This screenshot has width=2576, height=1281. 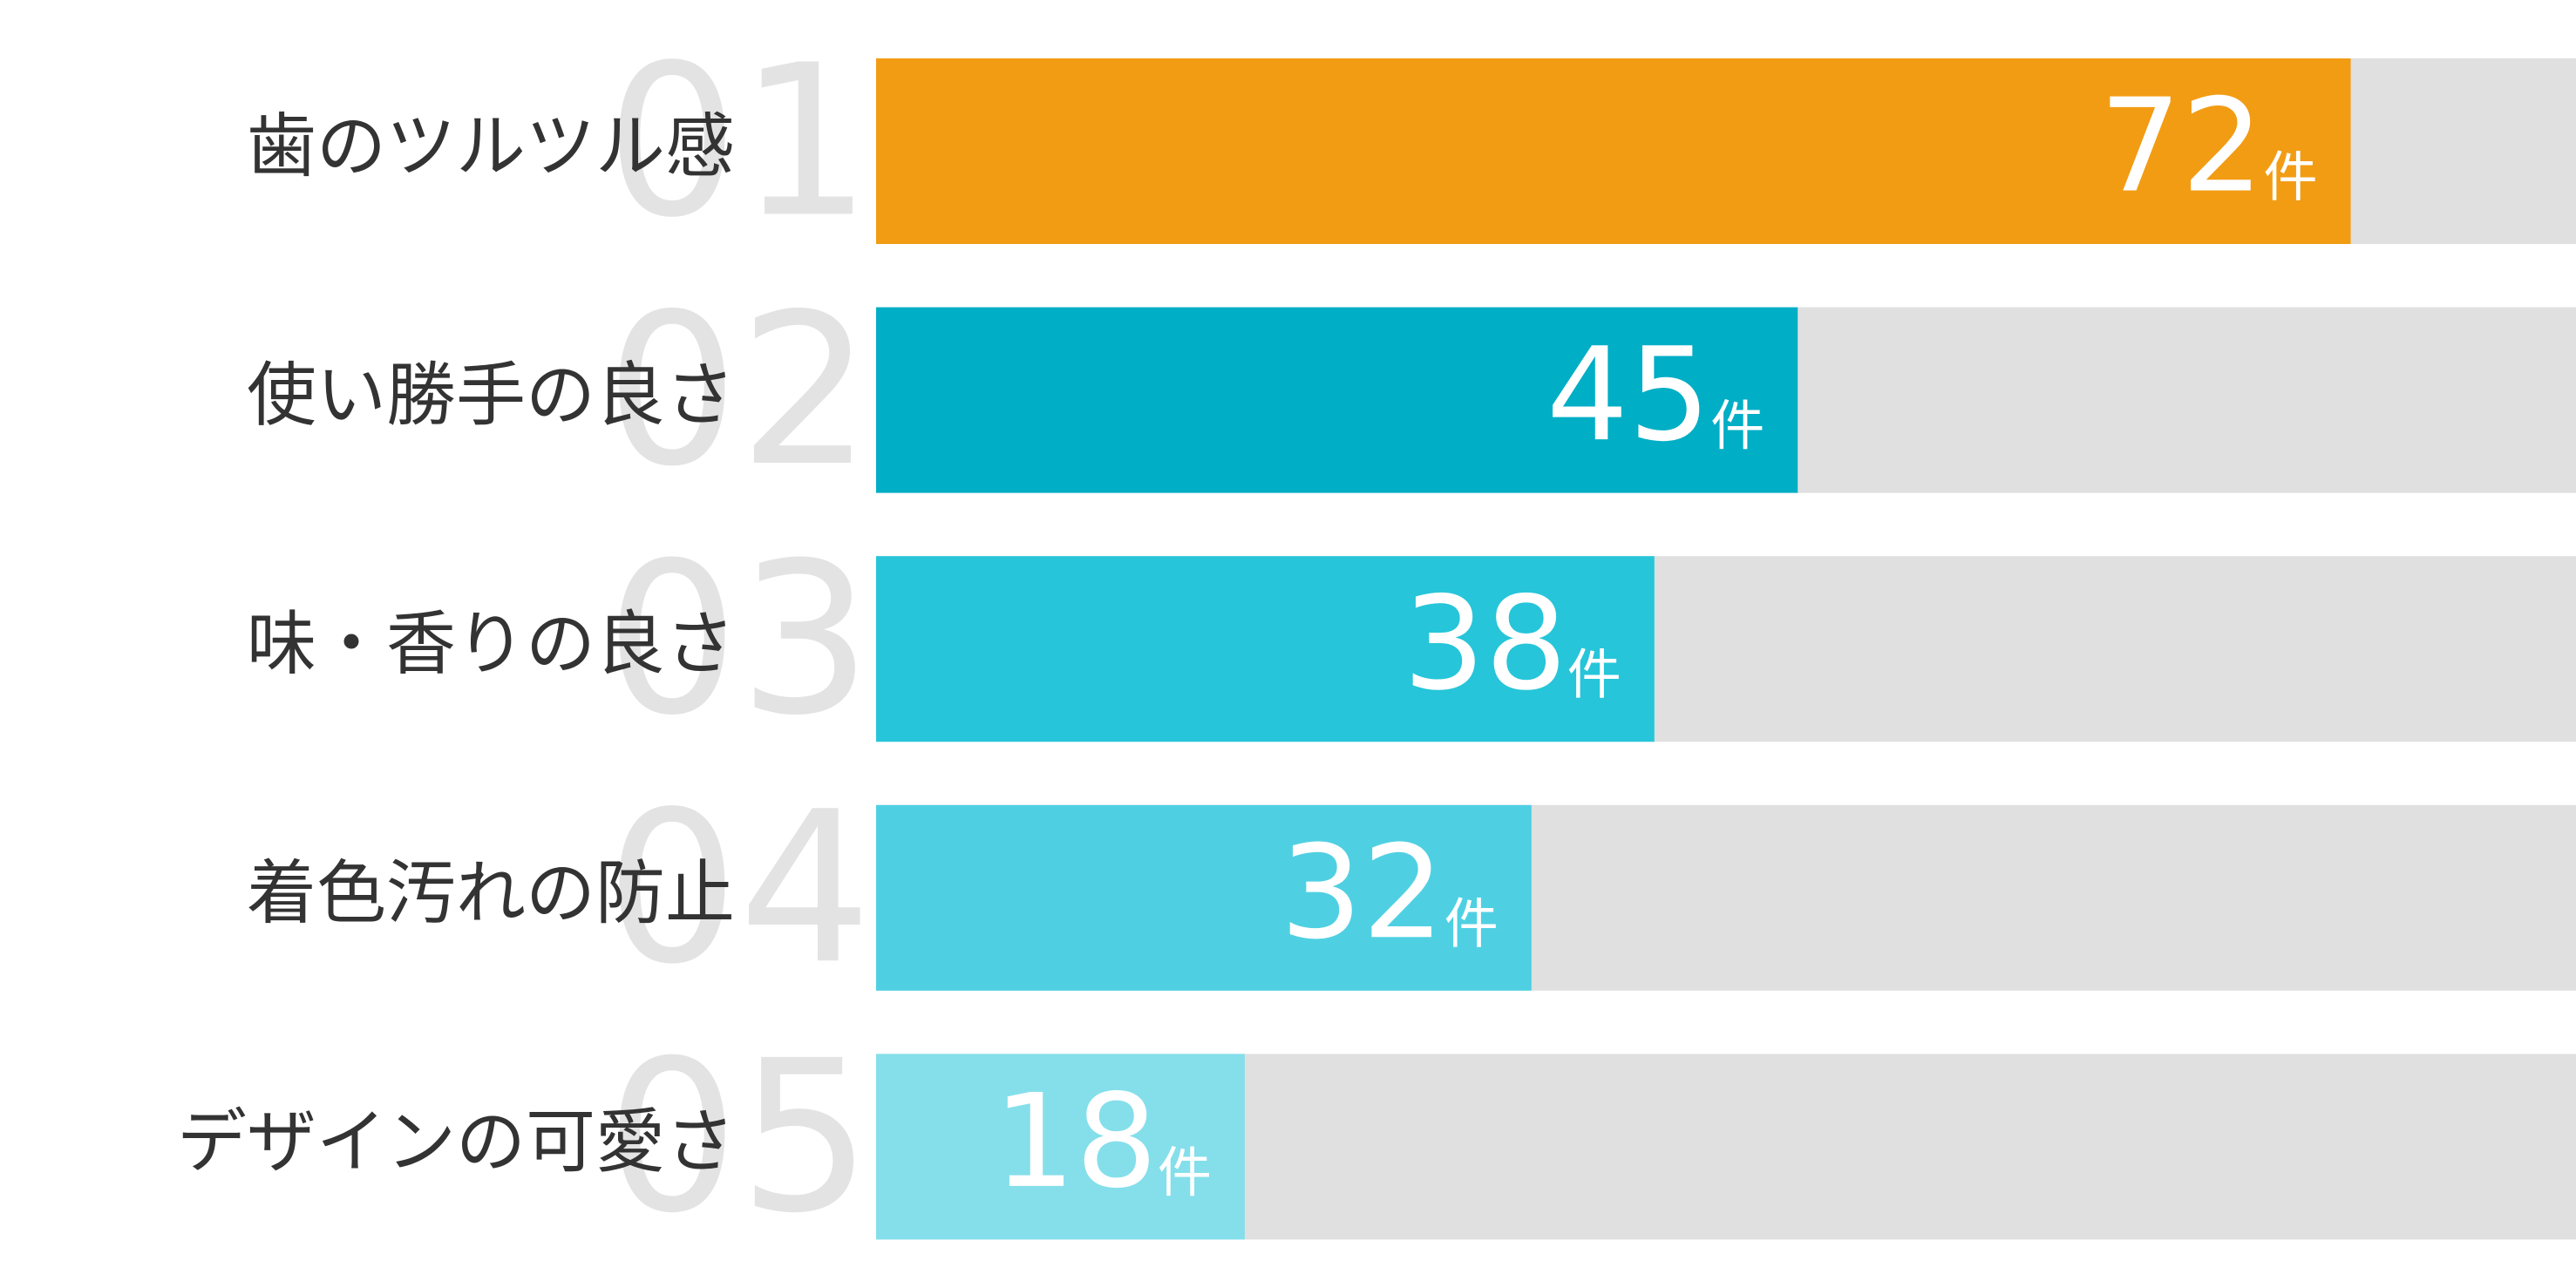 What do you see at coordinates (1628, 395) in the screenshot?
I see `value-number: 45` at bounding box center [1628, 395].